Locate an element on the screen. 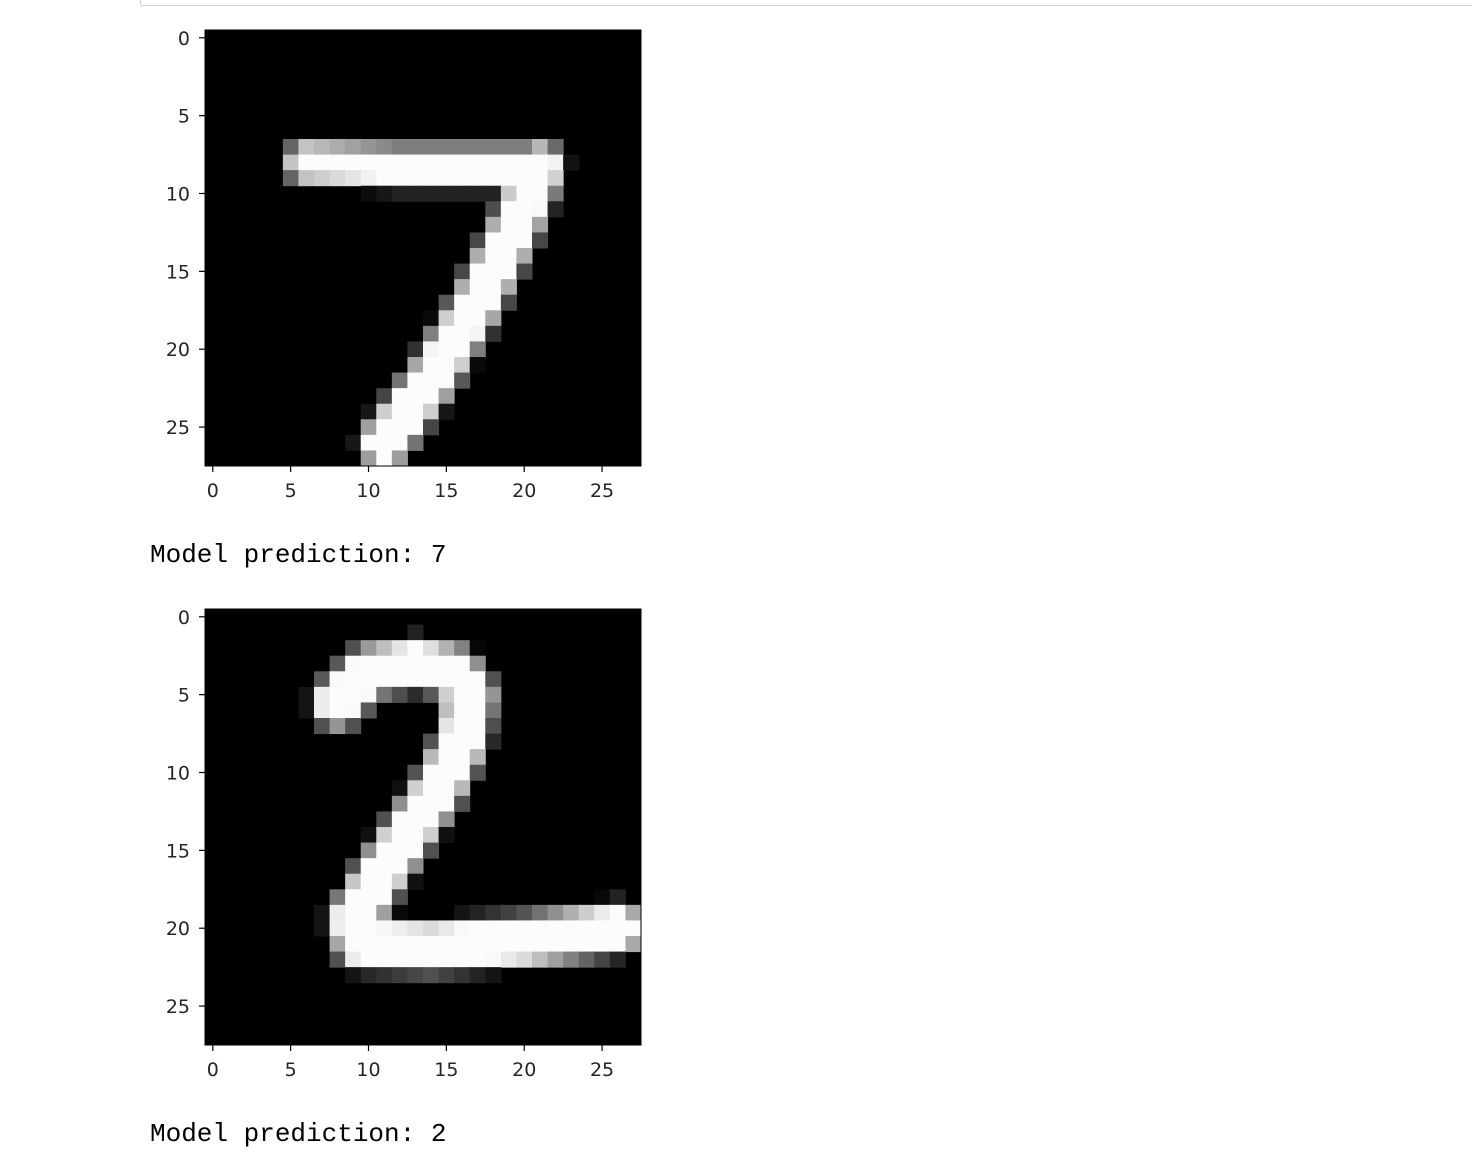 The height and width of the screenshot is (1156, 1472). x-tick-label: 20 is located at coordinates (524, 1070).